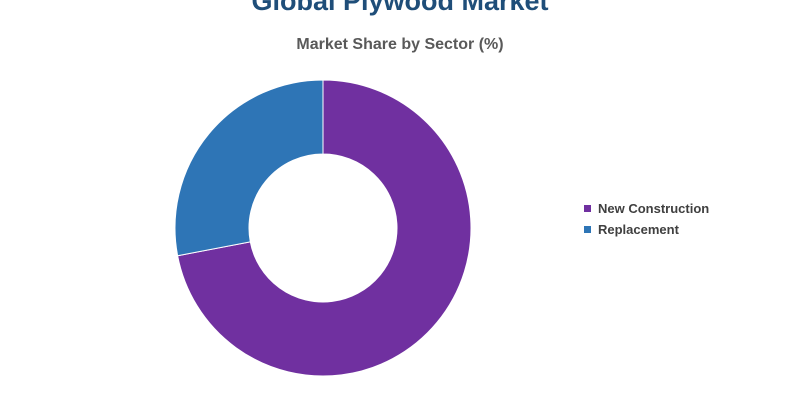  What do you see at coordinates (587, 229) in the screenshot?
I see `legend-swatch-replacement` at bounding box center [587, 229].